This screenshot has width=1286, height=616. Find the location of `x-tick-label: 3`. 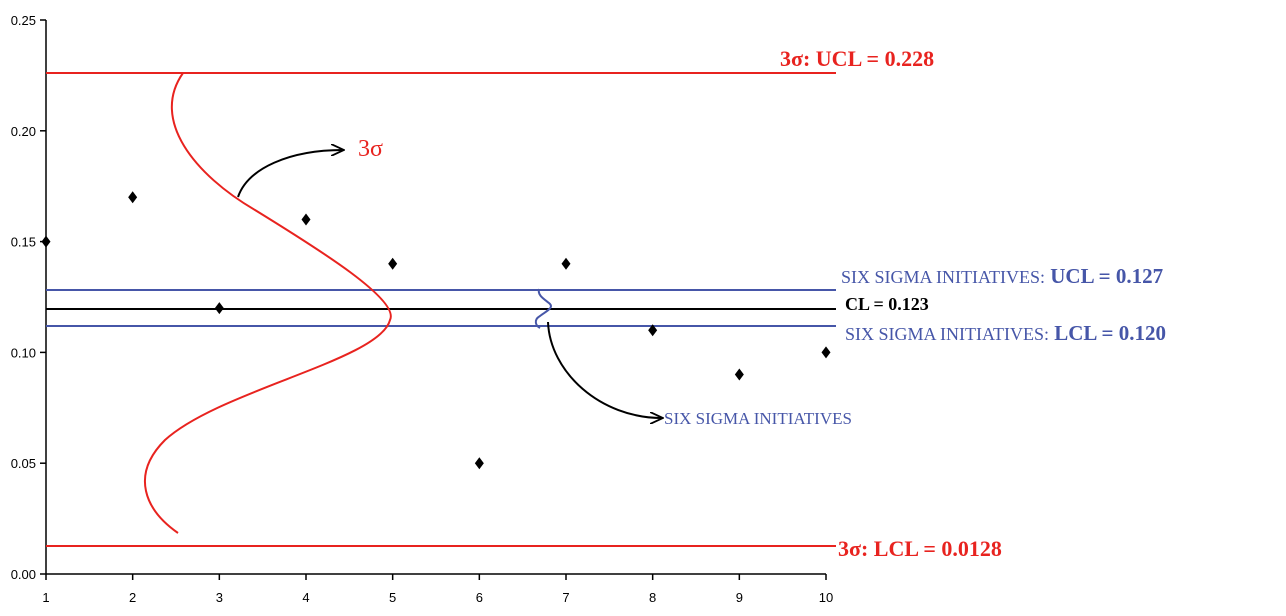

x-tick-label: 3 is located at coordinates (219, 597).